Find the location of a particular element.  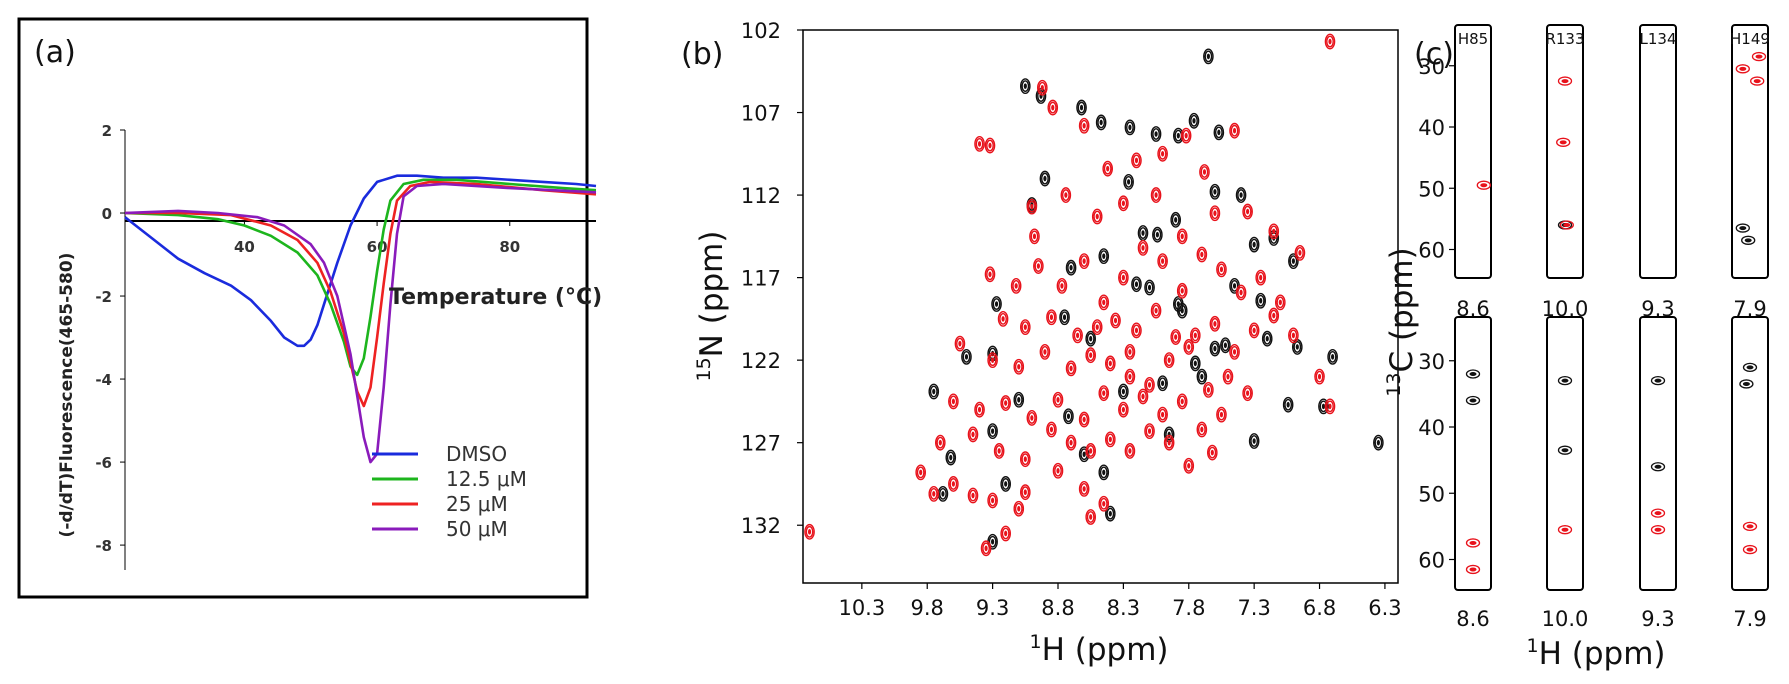

panel-b-xlabel-text: H (ppm) is located at coordinates (1105, 650).